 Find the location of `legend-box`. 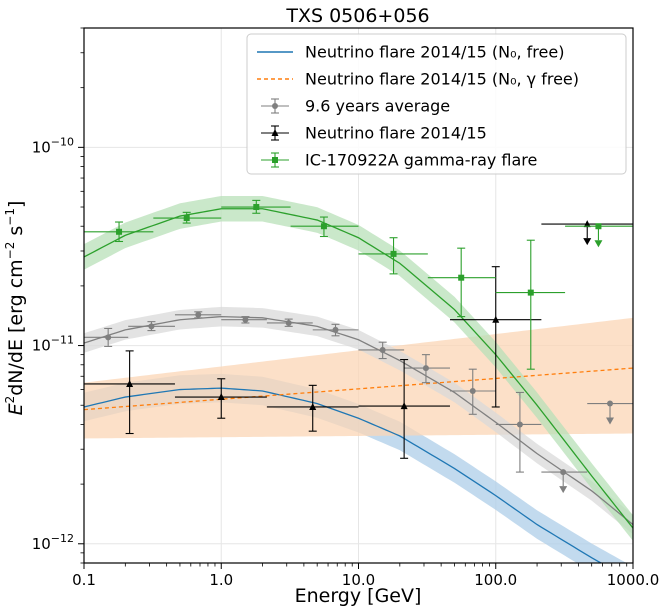

legend-box is located at coordinates (436, 104).